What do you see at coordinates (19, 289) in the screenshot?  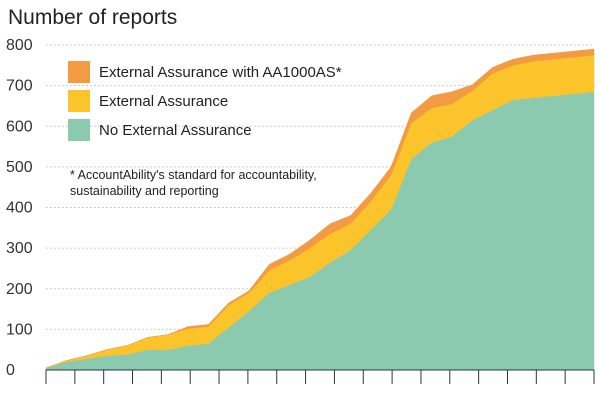 I see `y-tick-label-200: 200` at bounding box center [19, 289].